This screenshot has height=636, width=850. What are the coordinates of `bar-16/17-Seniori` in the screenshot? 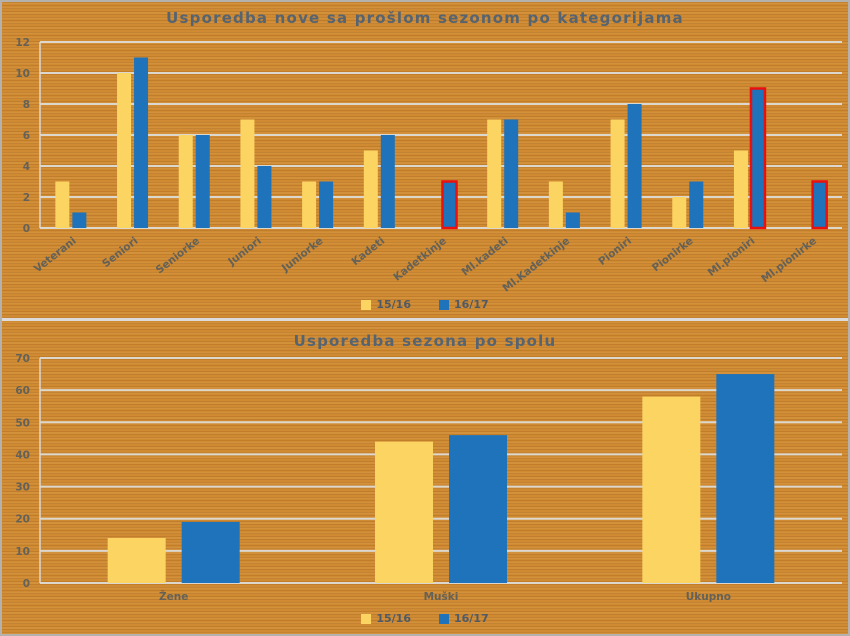 It's located at (141, 142).